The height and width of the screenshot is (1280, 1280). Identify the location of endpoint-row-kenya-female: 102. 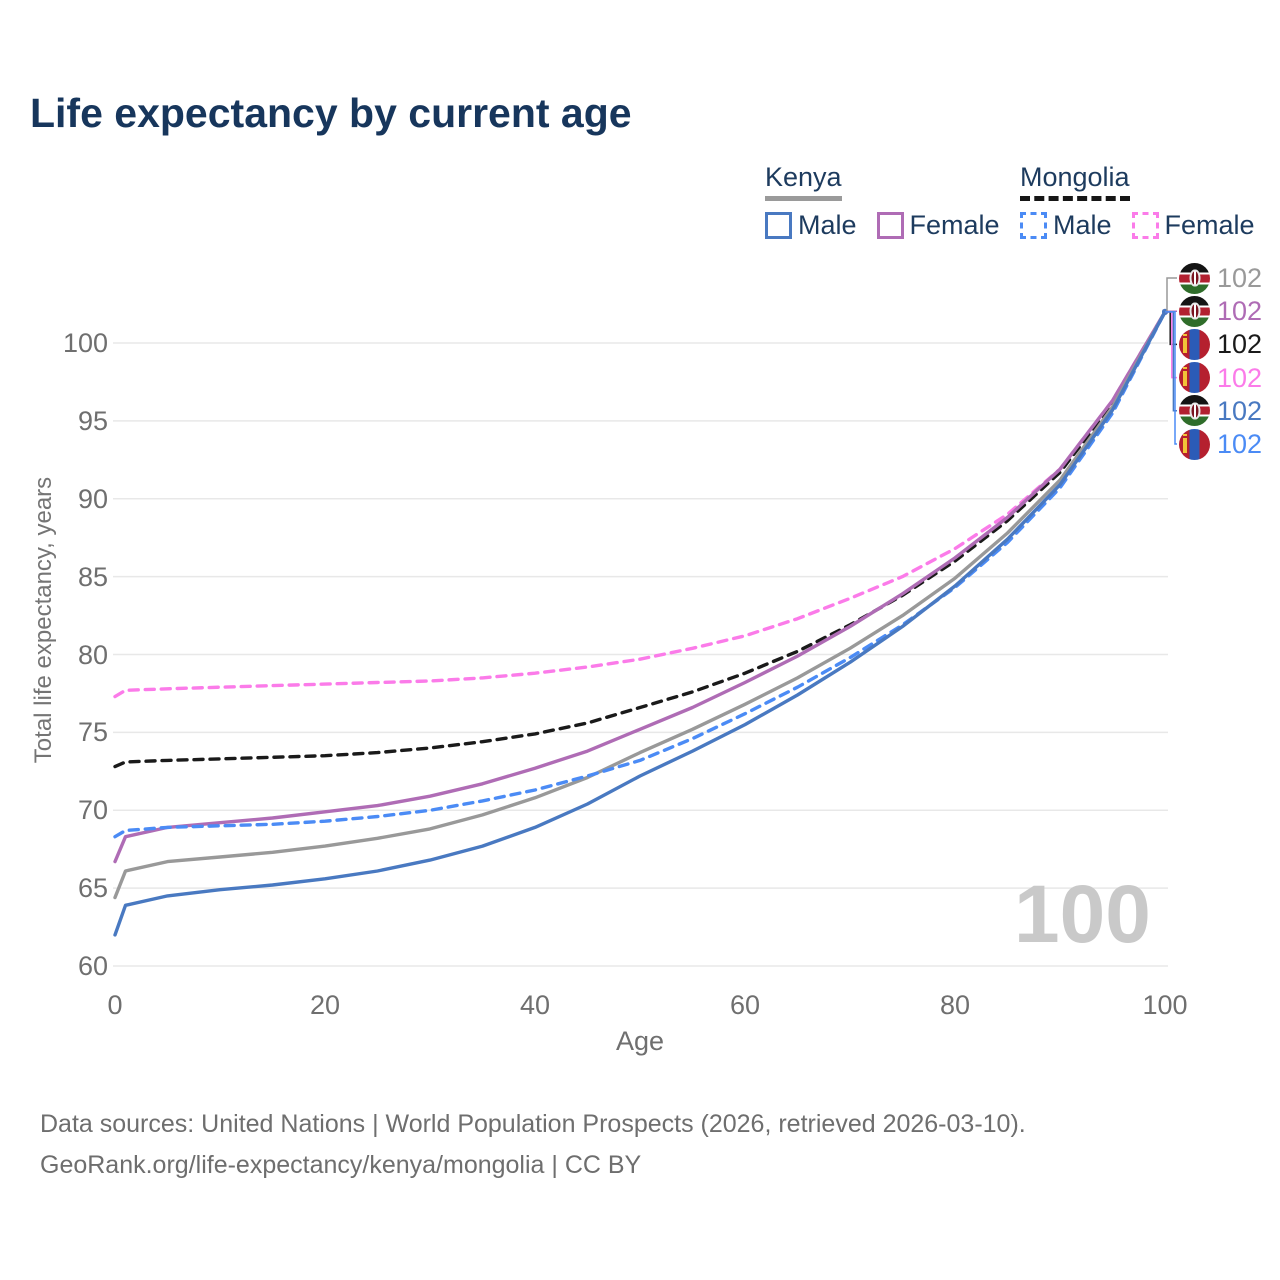
(1220, 311).